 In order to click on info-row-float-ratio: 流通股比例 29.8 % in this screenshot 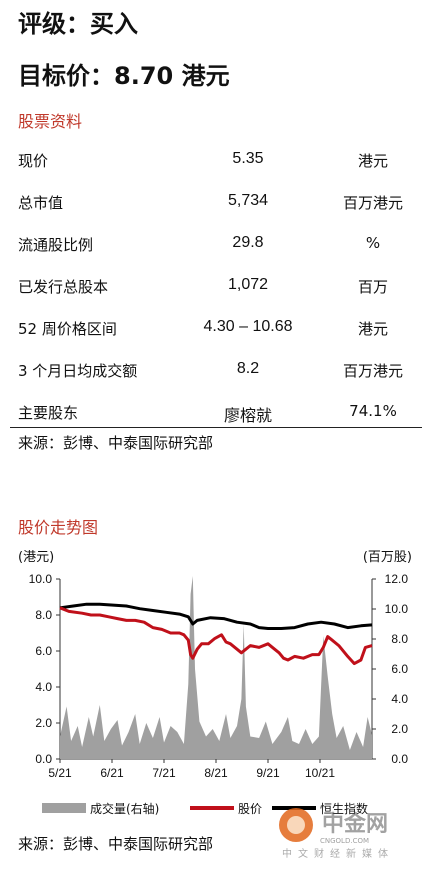, I will do `click(218, 246)`.